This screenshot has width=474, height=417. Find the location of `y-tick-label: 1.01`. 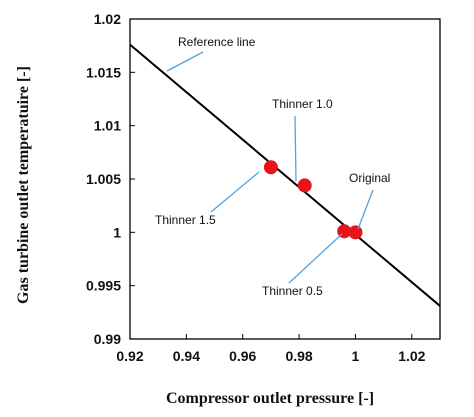

y-tick-label: 1.01 is located at coordinates (107, 126).